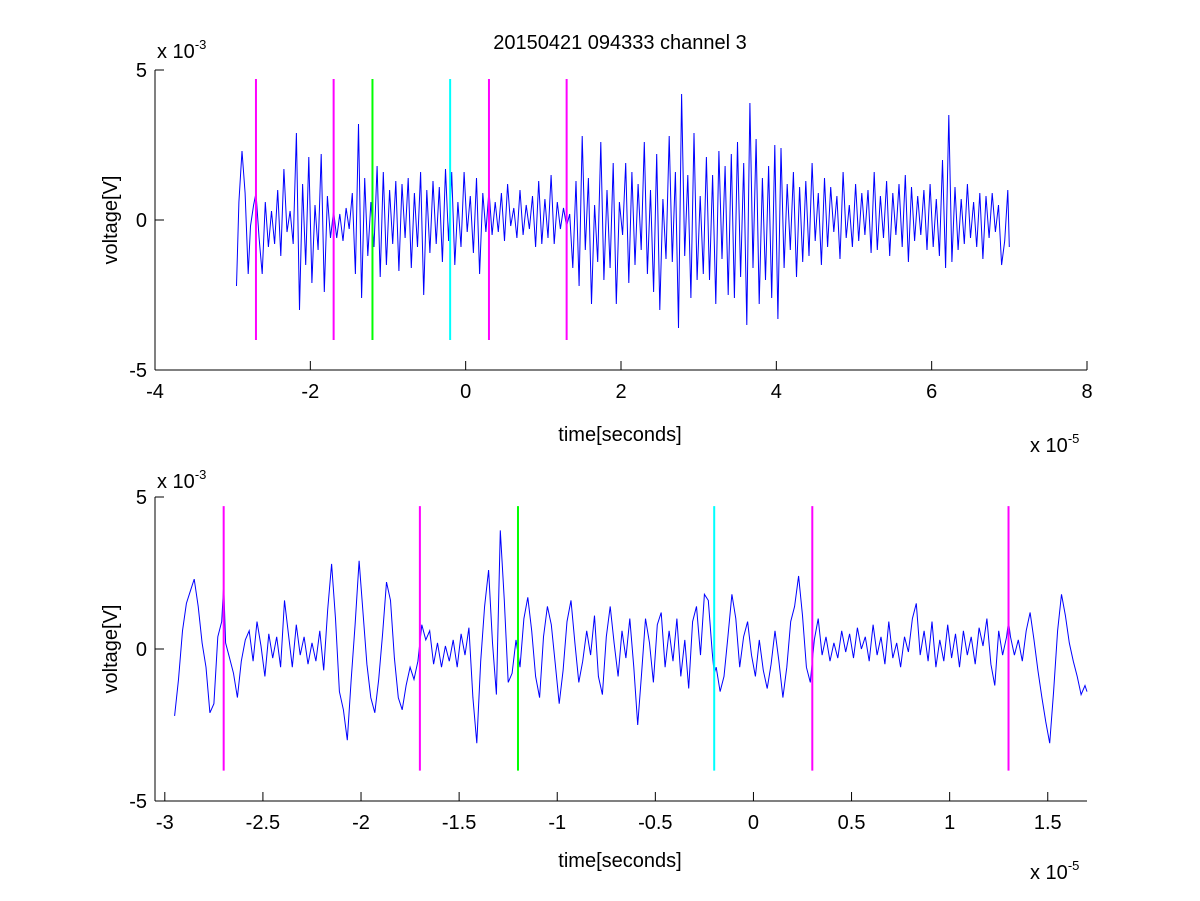  Describe the element at coordinates (619, 435) in the screenshot. I see `top-plot-x-label: time[seconds]` at that location.